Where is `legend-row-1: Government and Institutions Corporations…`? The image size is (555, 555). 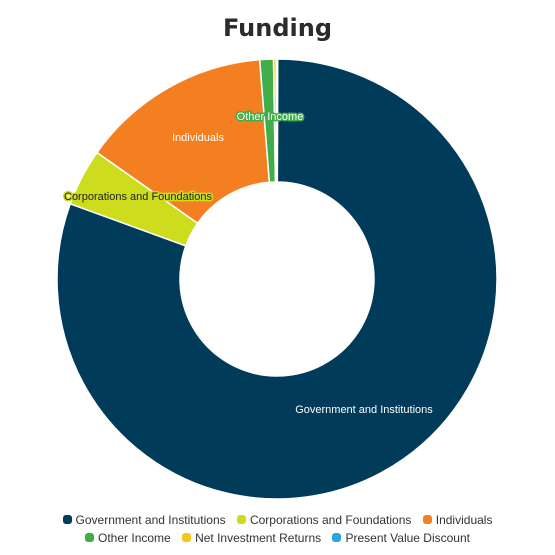
legend-row-1: Government and Institutions Corporations… is located at coordinates (277, 520).